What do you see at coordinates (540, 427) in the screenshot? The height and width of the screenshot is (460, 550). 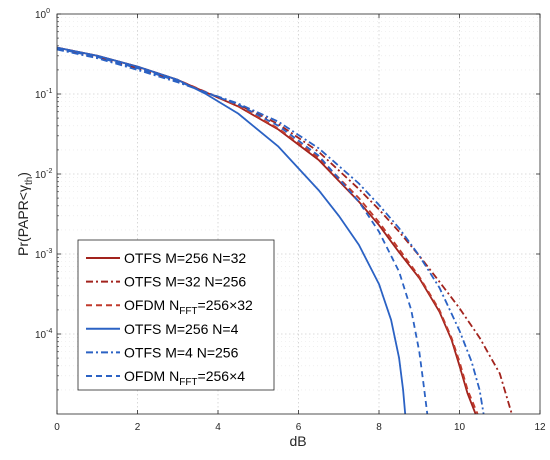 I see `x-tick-label: 12` at bounding box center [540, 427].